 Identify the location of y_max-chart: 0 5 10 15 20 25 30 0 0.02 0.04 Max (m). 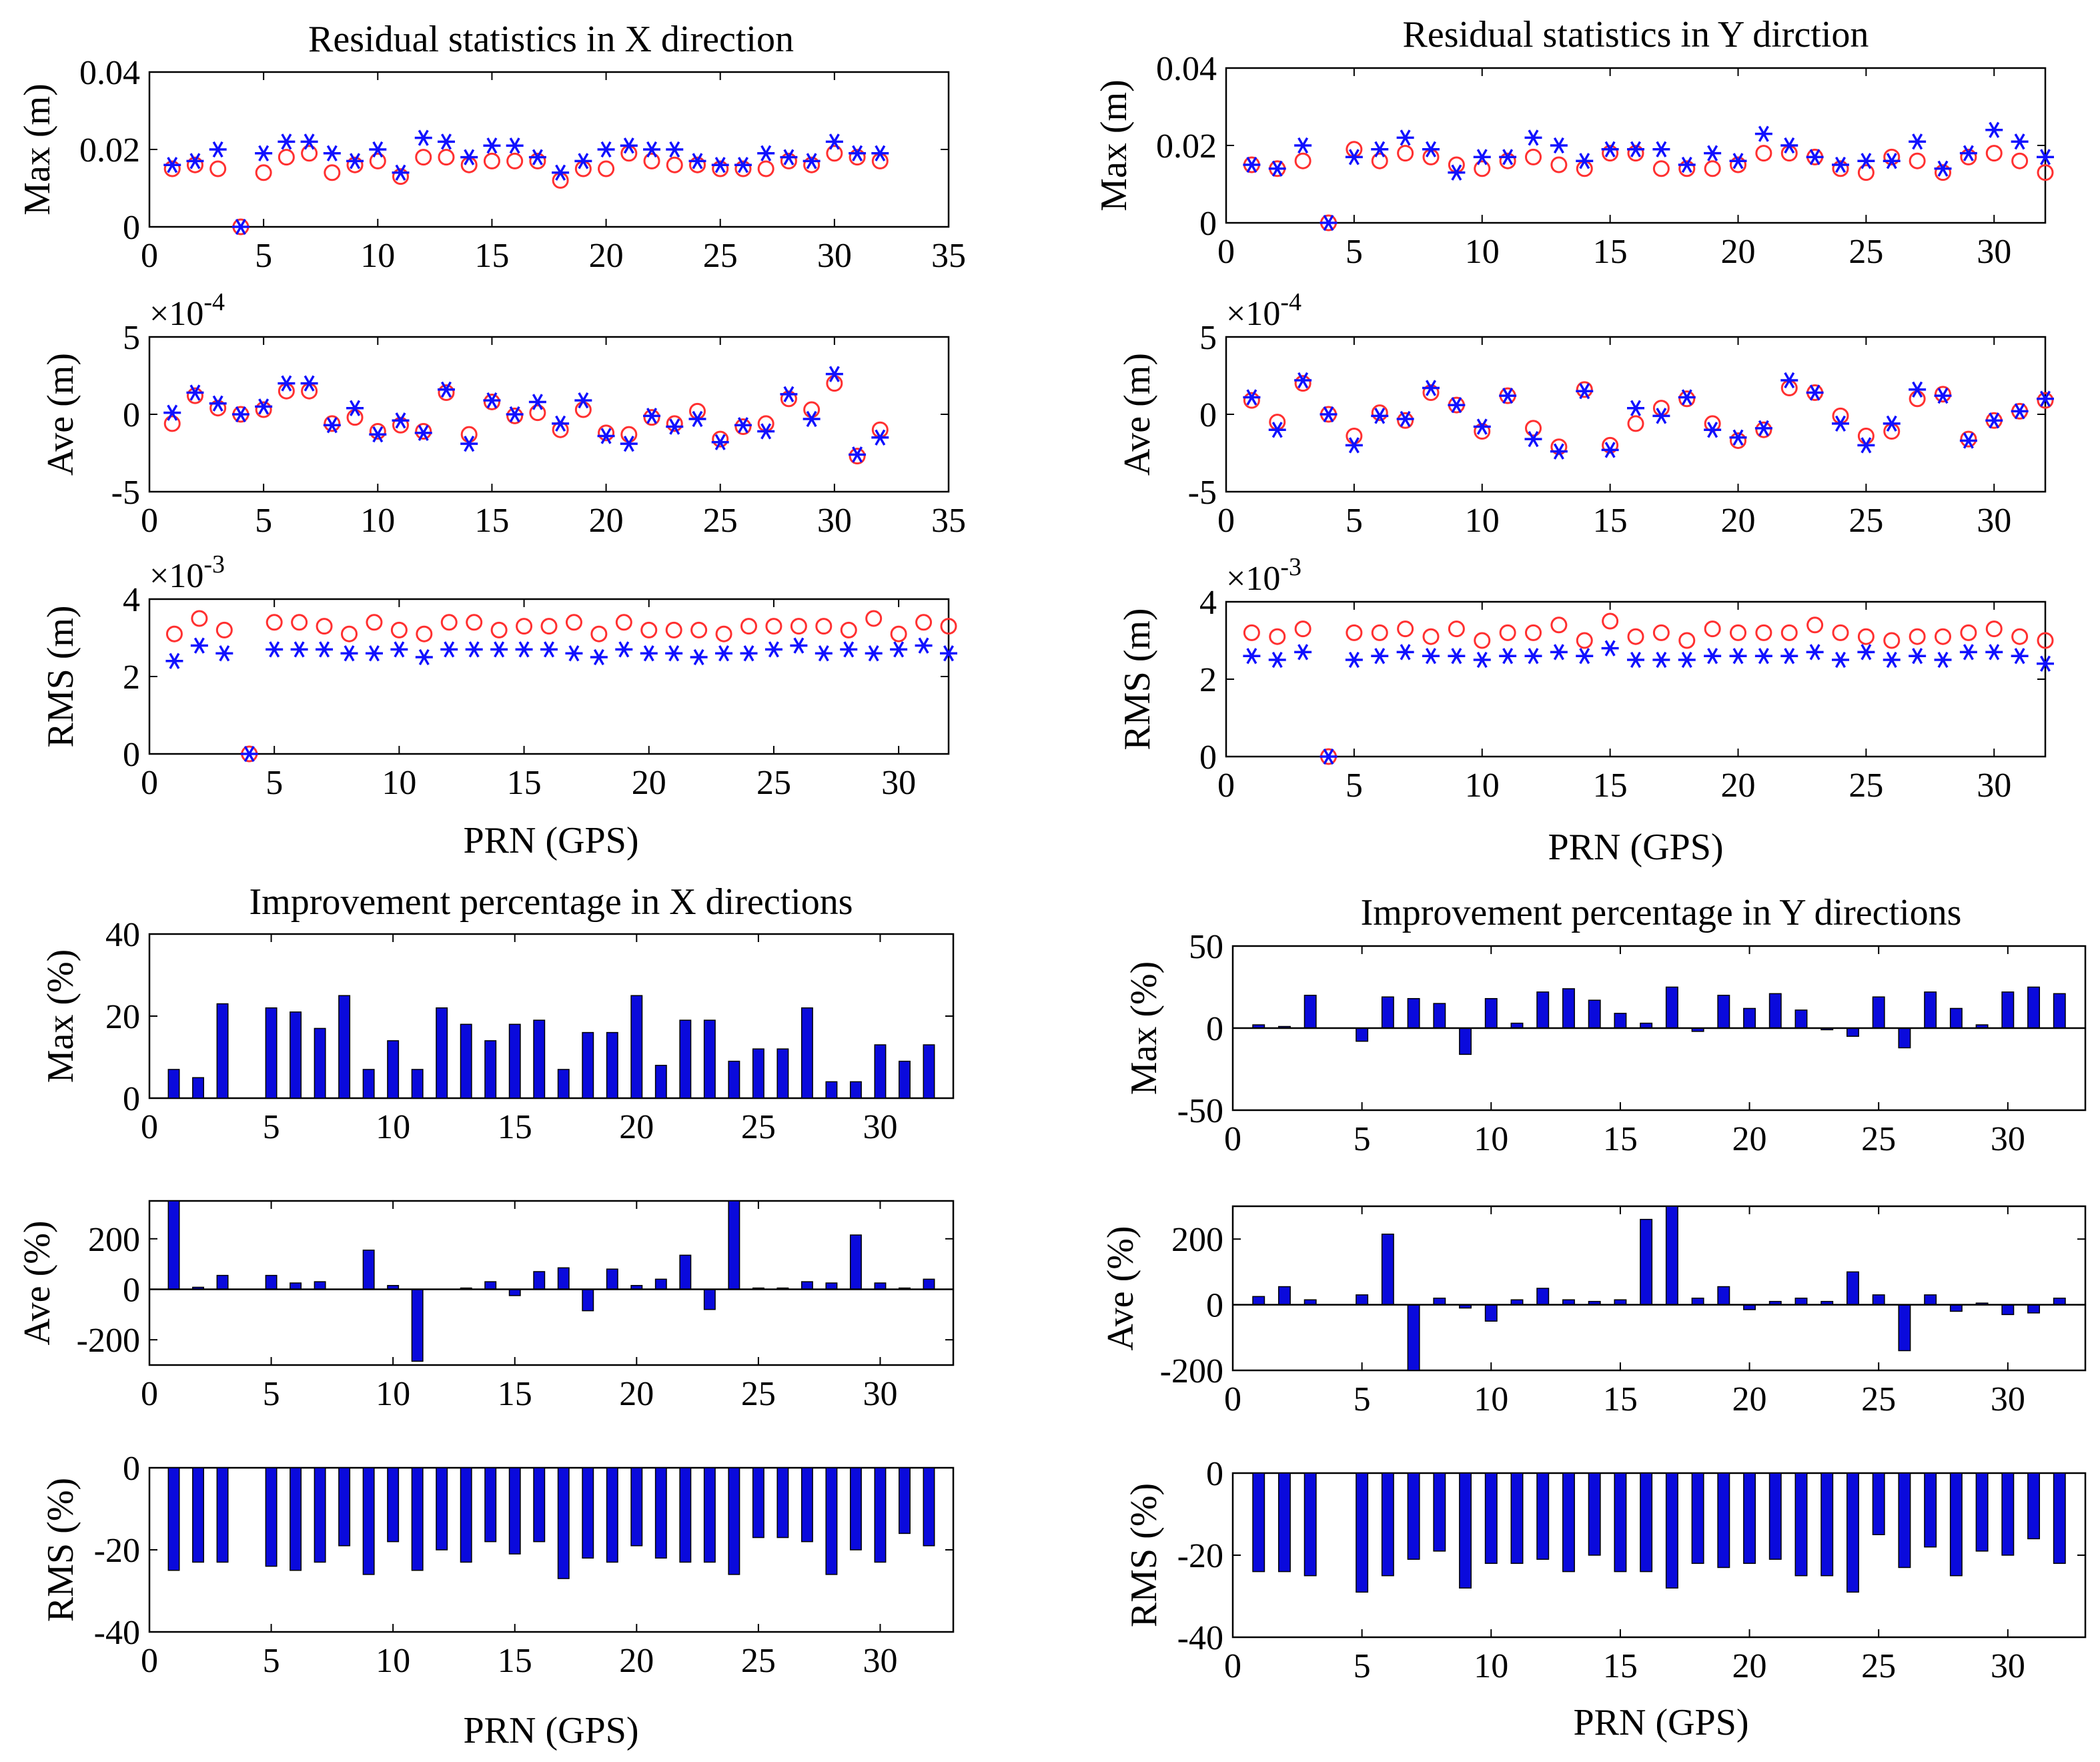
(1573, 160).